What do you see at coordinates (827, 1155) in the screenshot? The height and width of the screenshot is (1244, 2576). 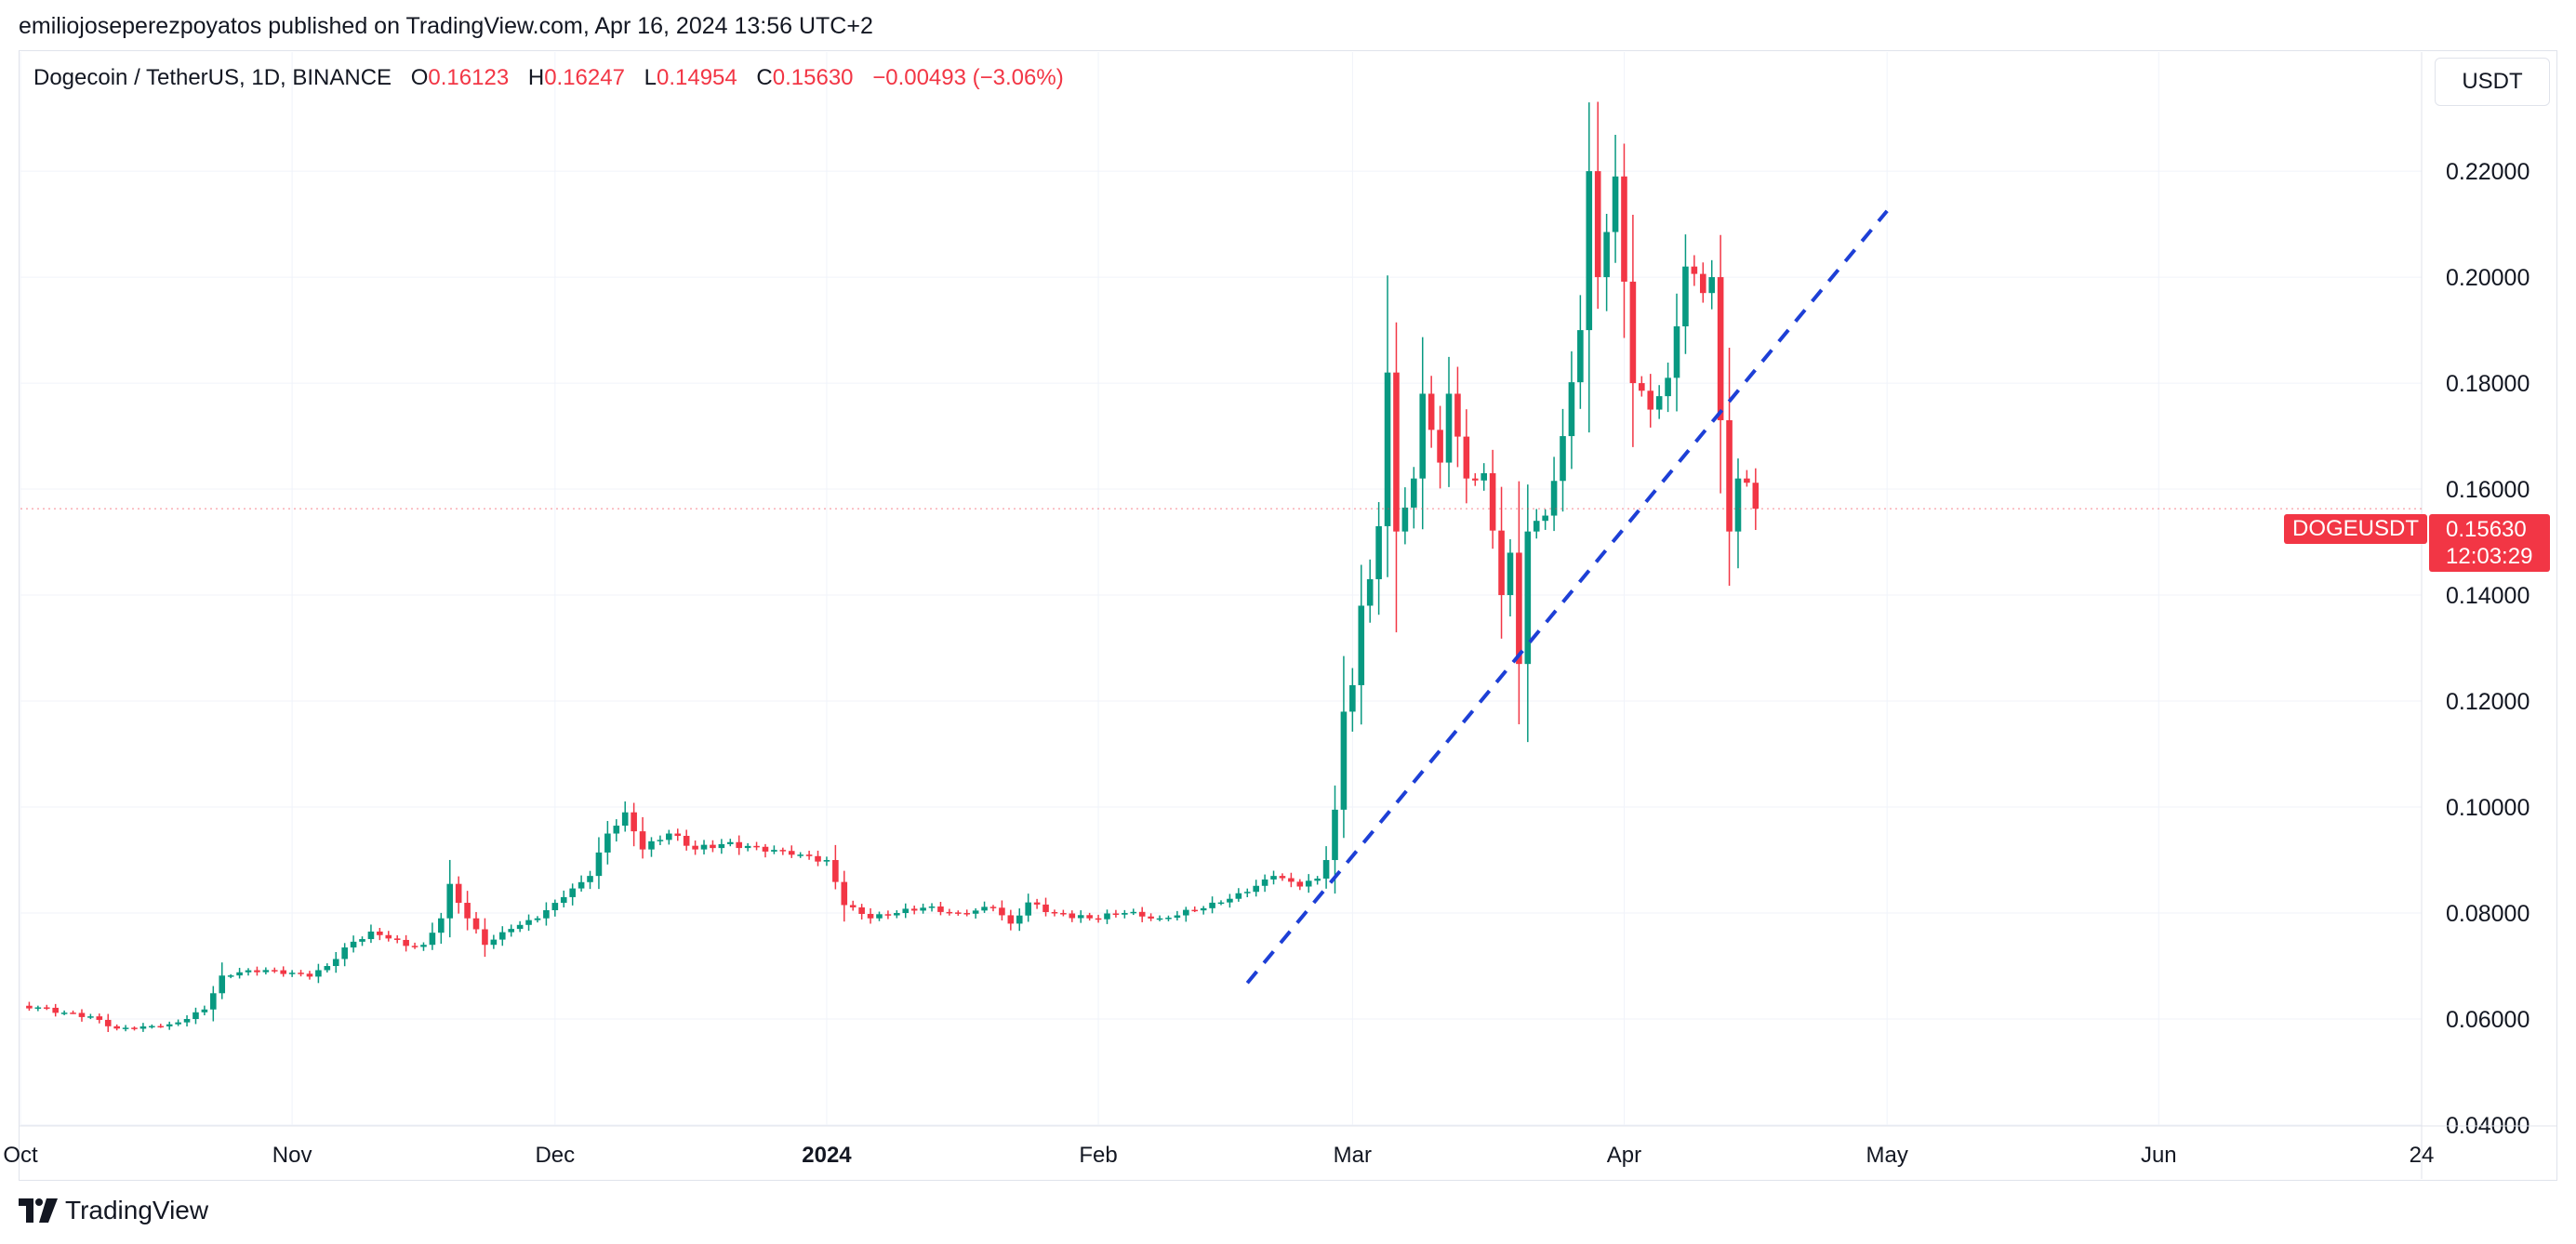 I see `x-tick-label: 2024` at bounding box center [827, 1155].